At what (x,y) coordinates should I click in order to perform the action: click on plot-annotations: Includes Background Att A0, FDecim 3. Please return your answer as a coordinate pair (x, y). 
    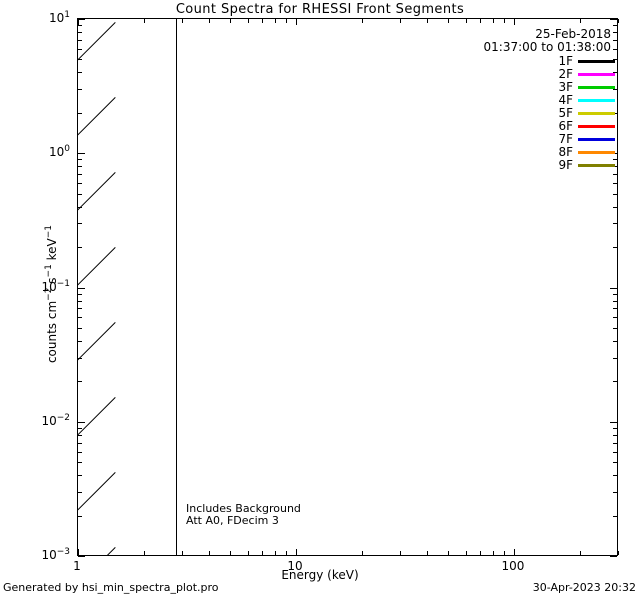
    Looking at the image, I should click on (243, 515).